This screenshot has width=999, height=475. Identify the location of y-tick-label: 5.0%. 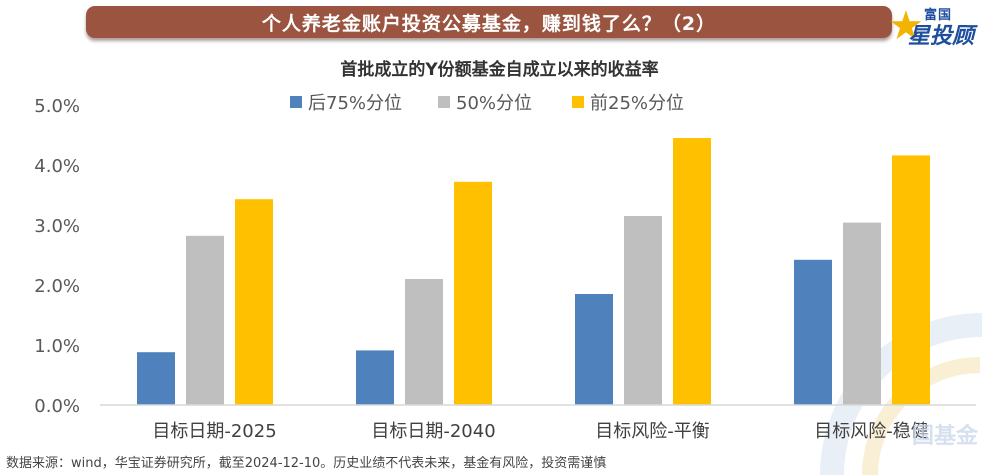
(57, 106).